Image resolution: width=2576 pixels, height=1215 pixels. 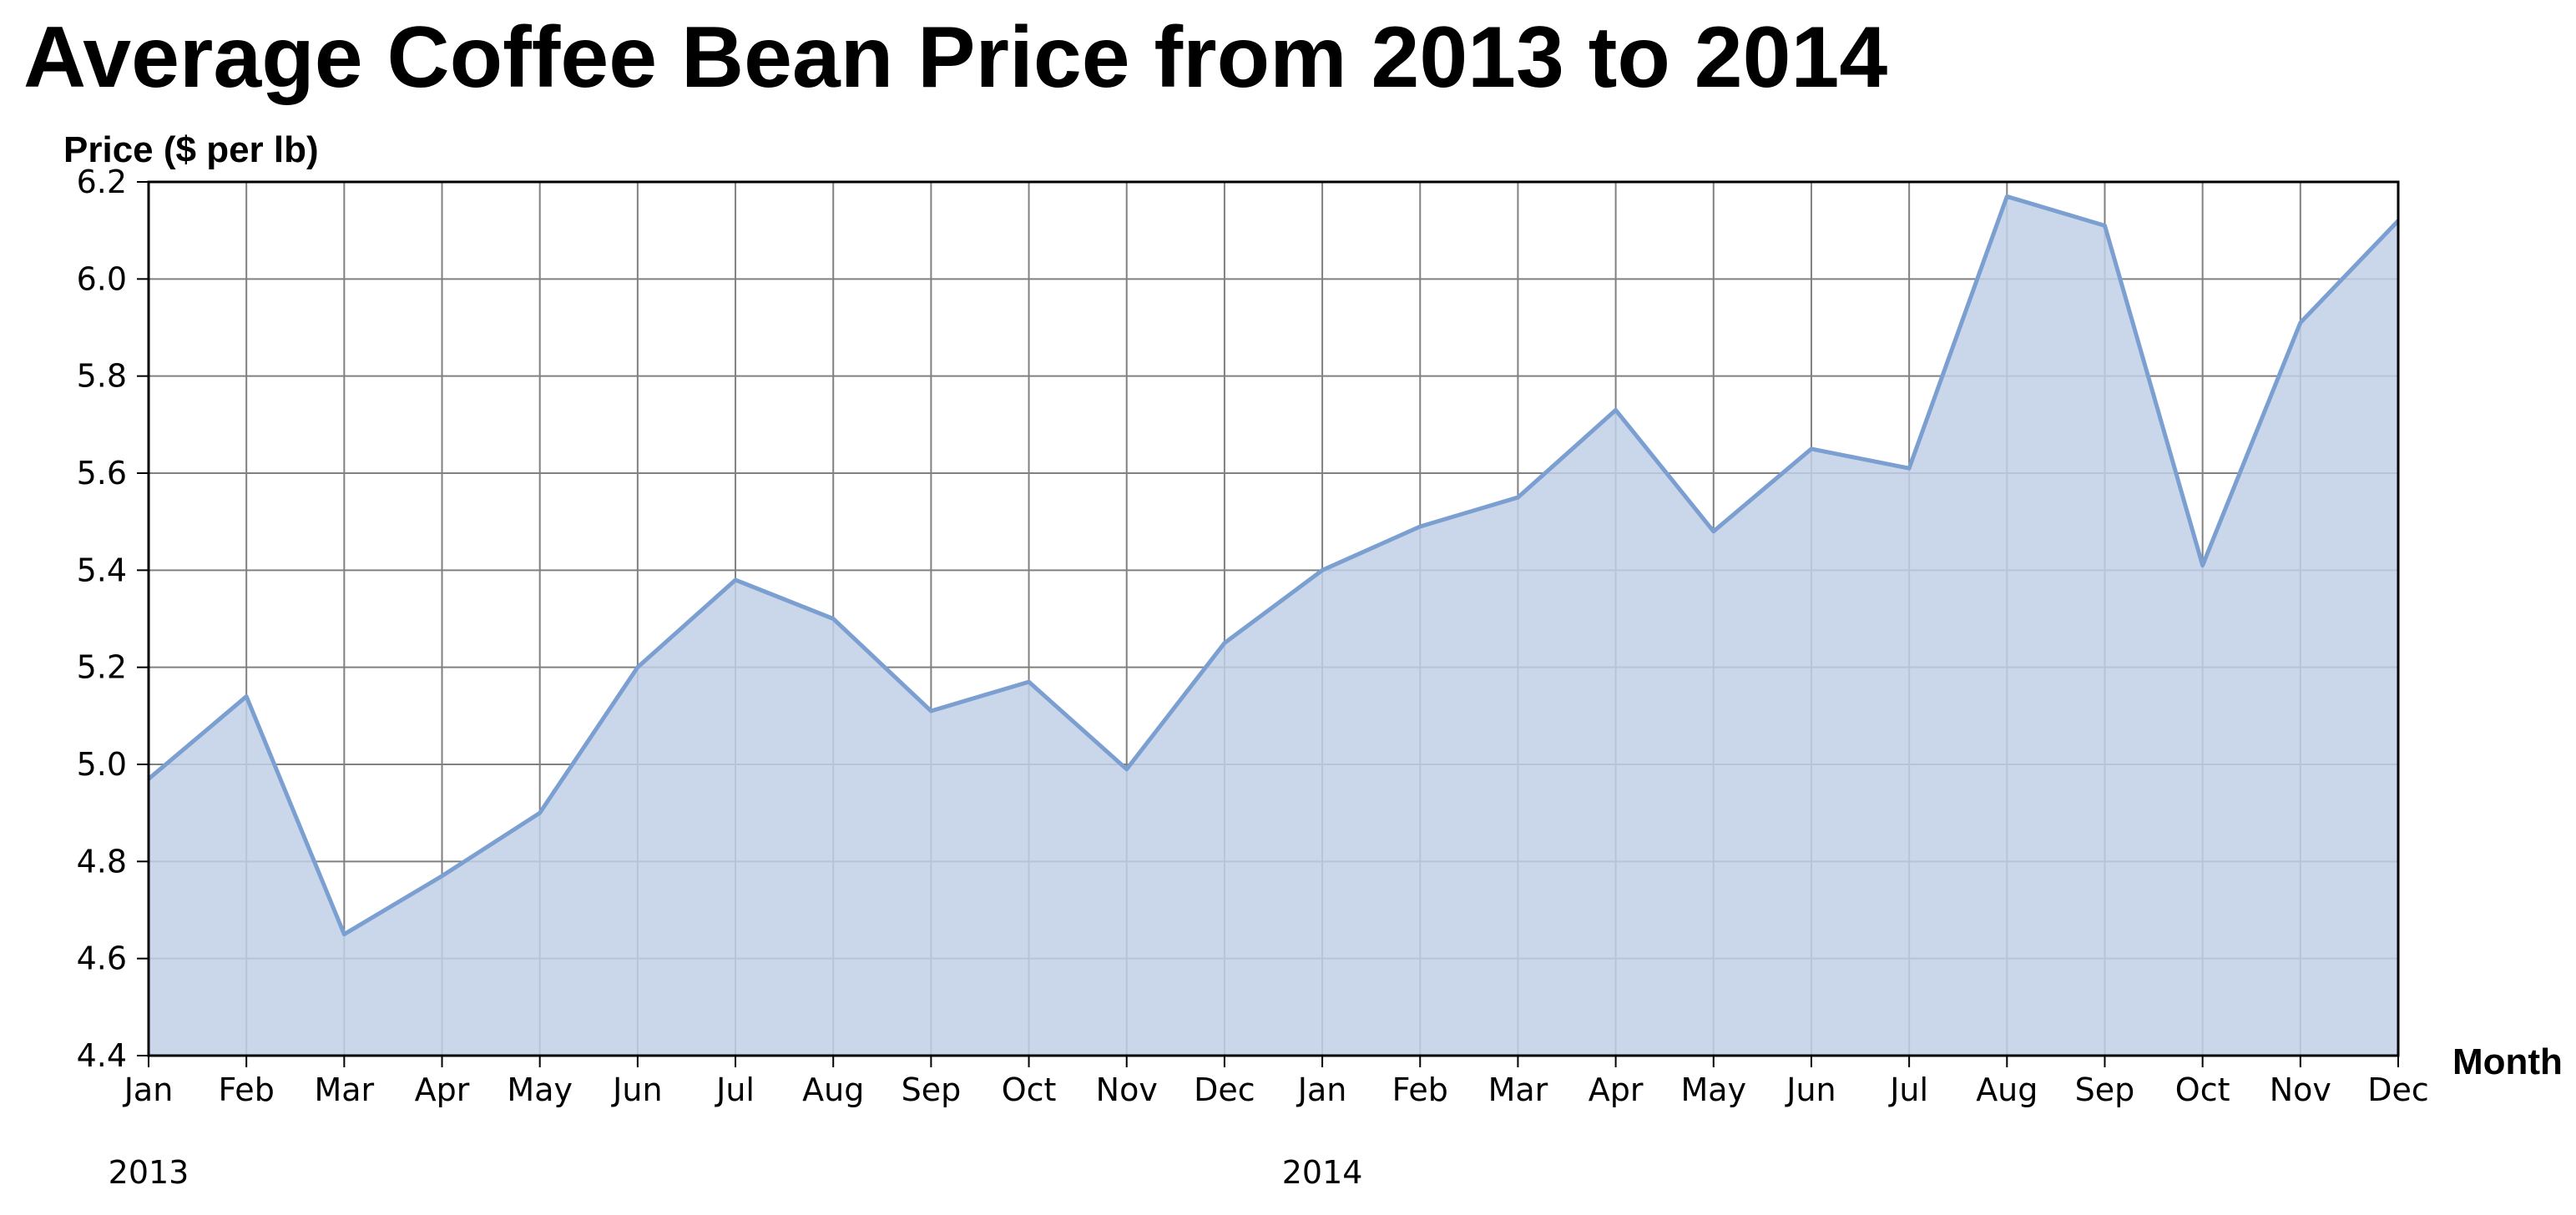 What do you see at coordinates (2507, 1062) in the screenshot?
I see `x-axis-title: Month` at bounding box center [2507, 1062].